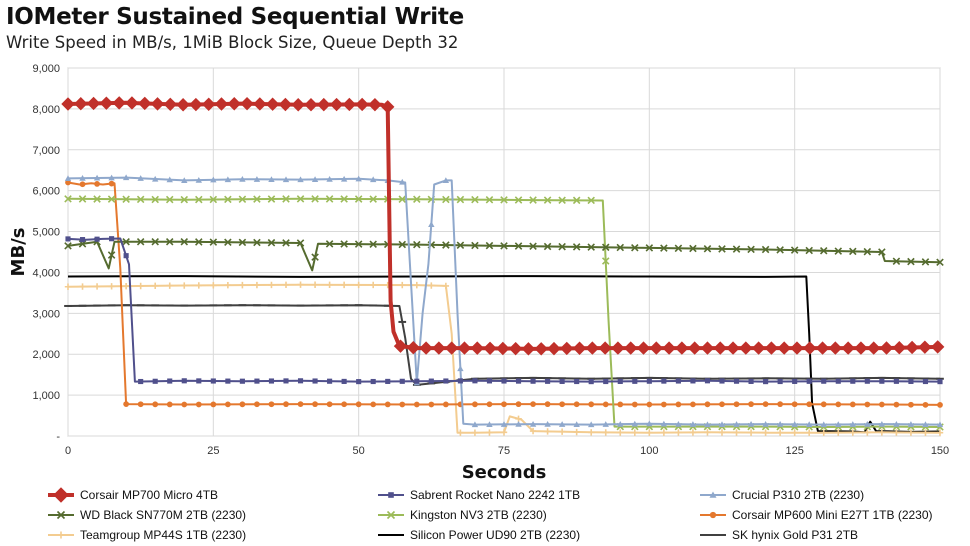 Image resolution: width=970 pixels, height=546 pixels. Describe the element at coordinates (133, 495) in the screenshot. I see `legend-item: Corsair MP700 Micro 4TB` at that location.